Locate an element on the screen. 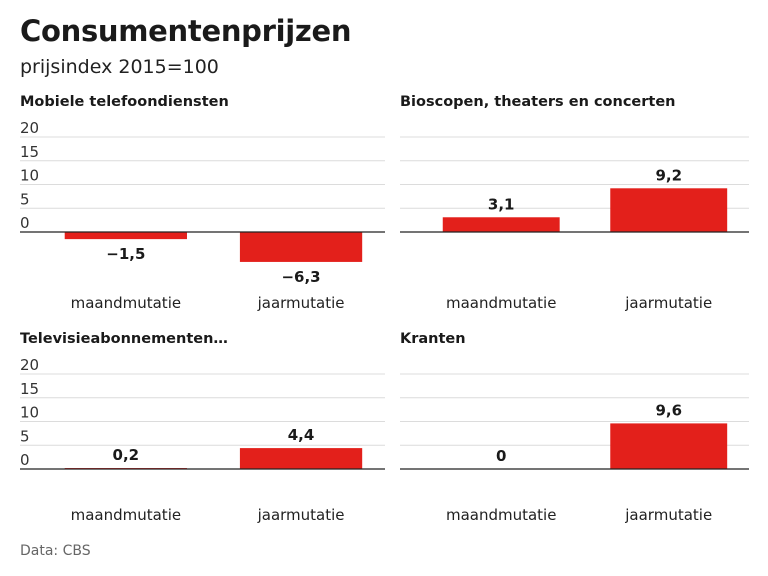  data-label: −1,5 is located at coordinates (125, 254).